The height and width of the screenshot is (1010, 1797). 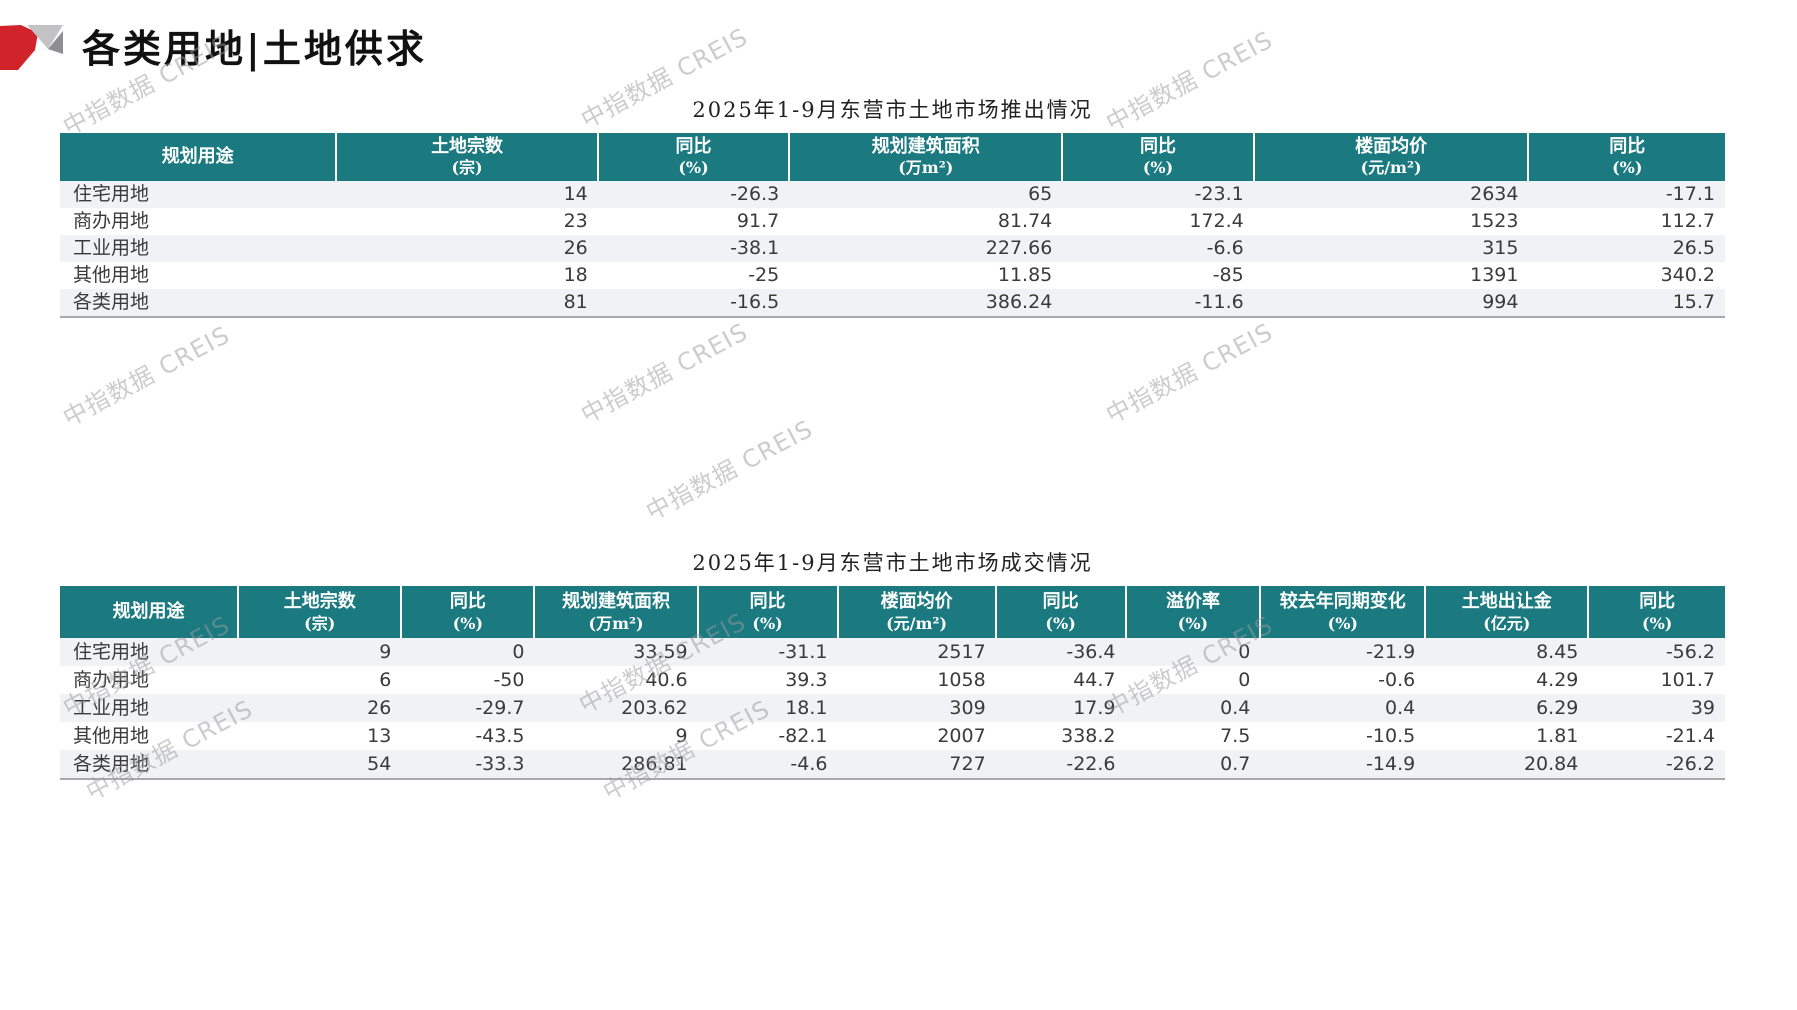 What do you see at coordinates (892, 652) in the screenshot?
I see `table-row: 住宅用地 9 0 33.59 -31.1 2517 -36.4 0 -21.9 8.45 -56.2` at bounding box center [892, 652].